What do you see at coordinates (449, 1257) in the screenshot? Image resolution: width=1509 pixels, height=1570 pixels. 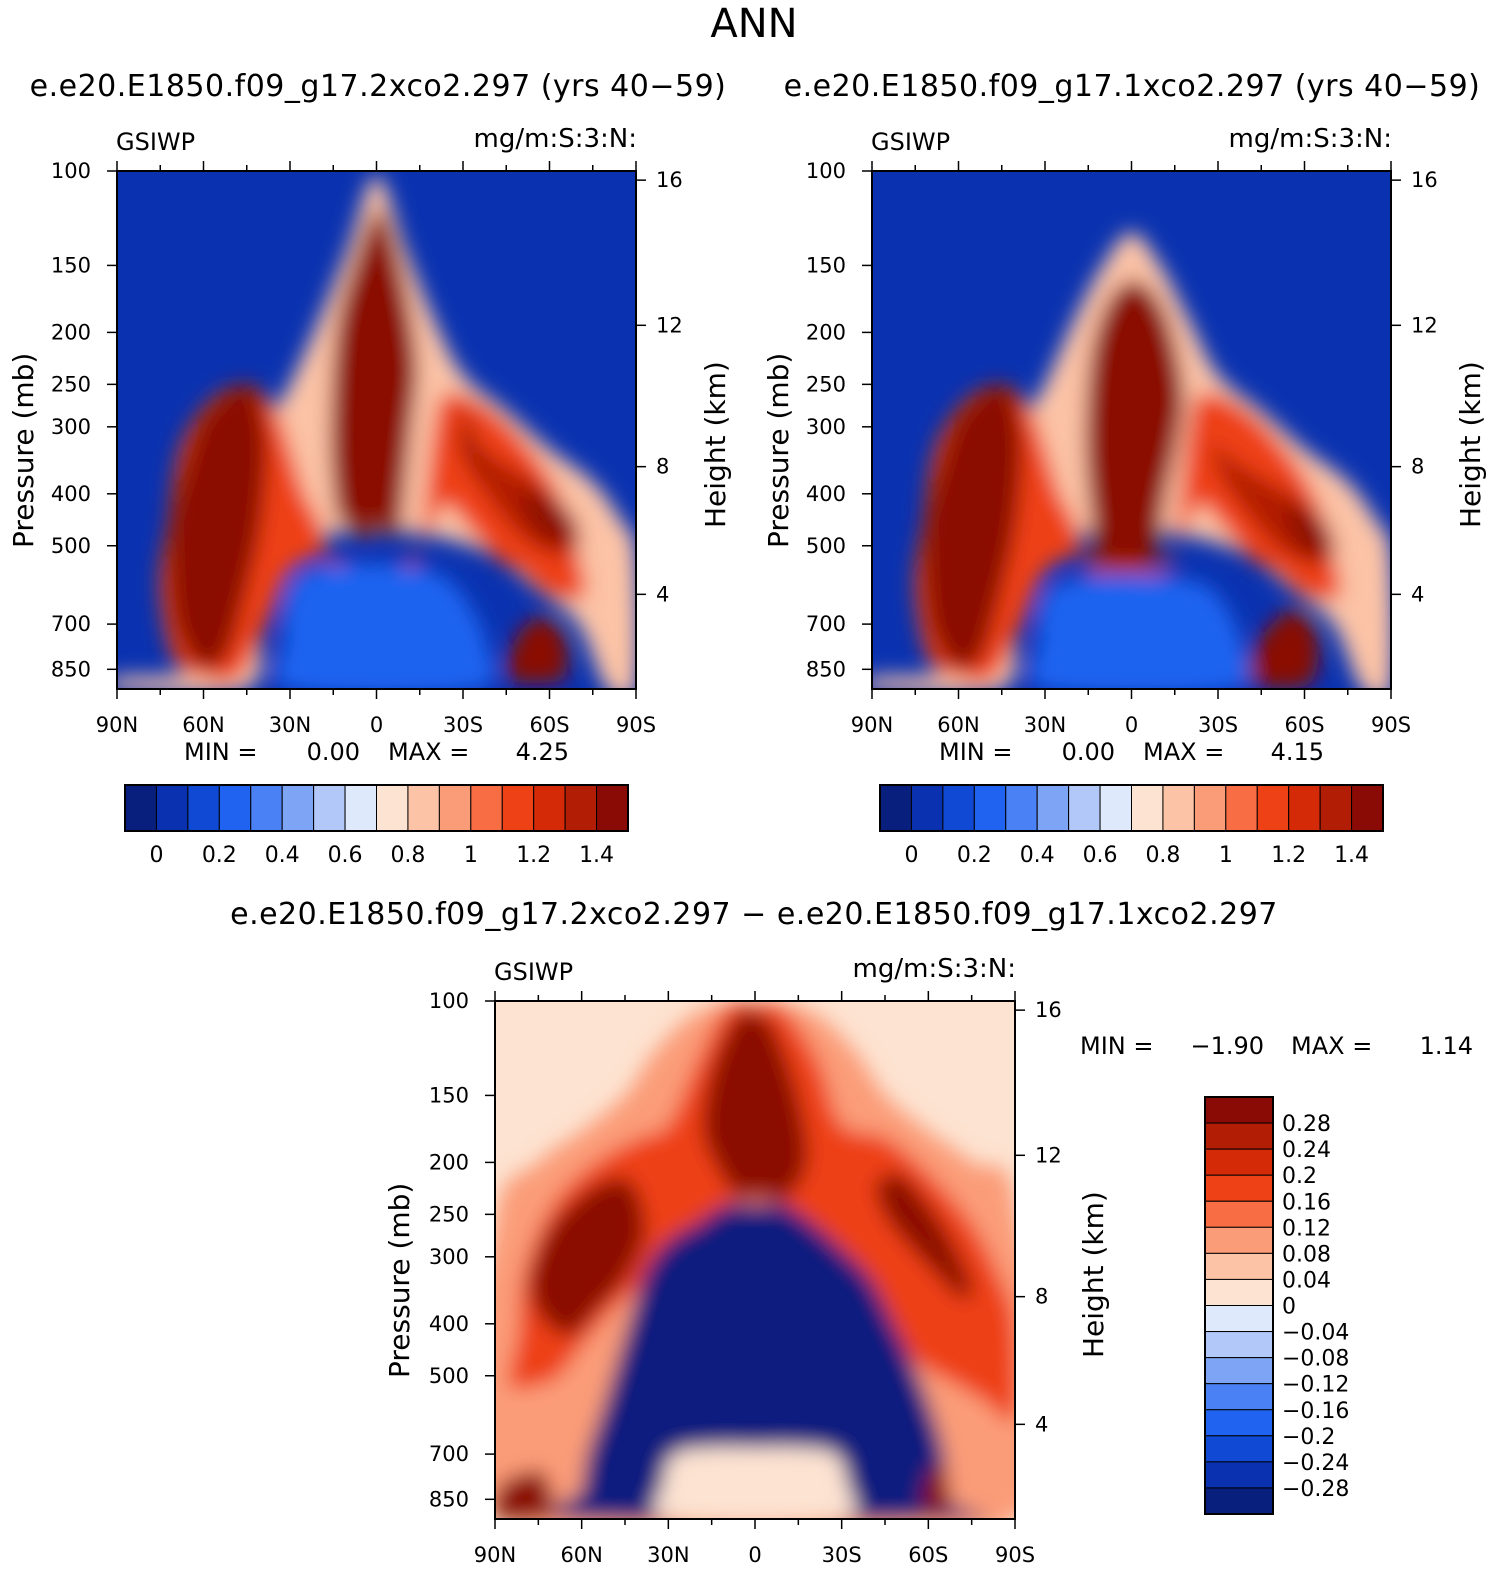 I see `diff-ptick-label-4: 300` at bounding box center [449, 1257].